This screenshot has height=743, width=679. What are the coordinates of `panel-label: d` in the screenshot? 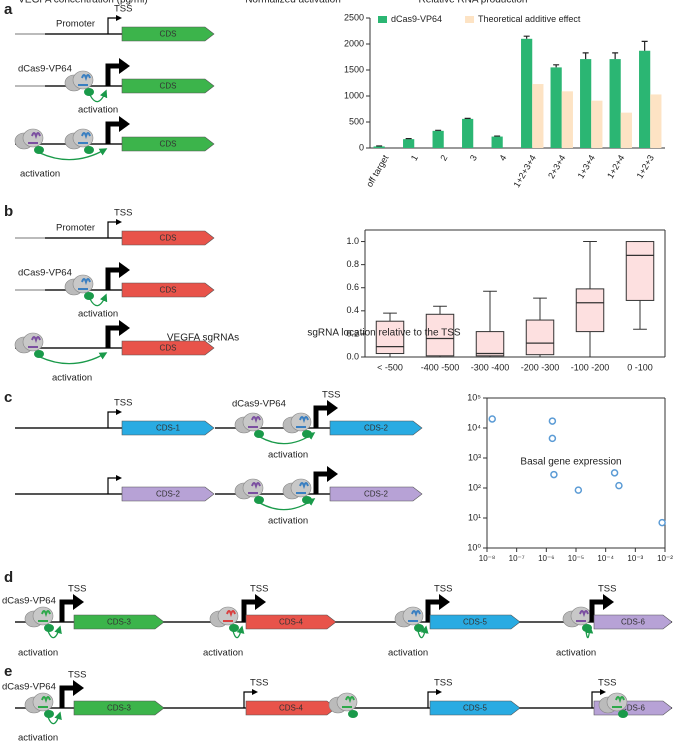 It's located at (8, 577).